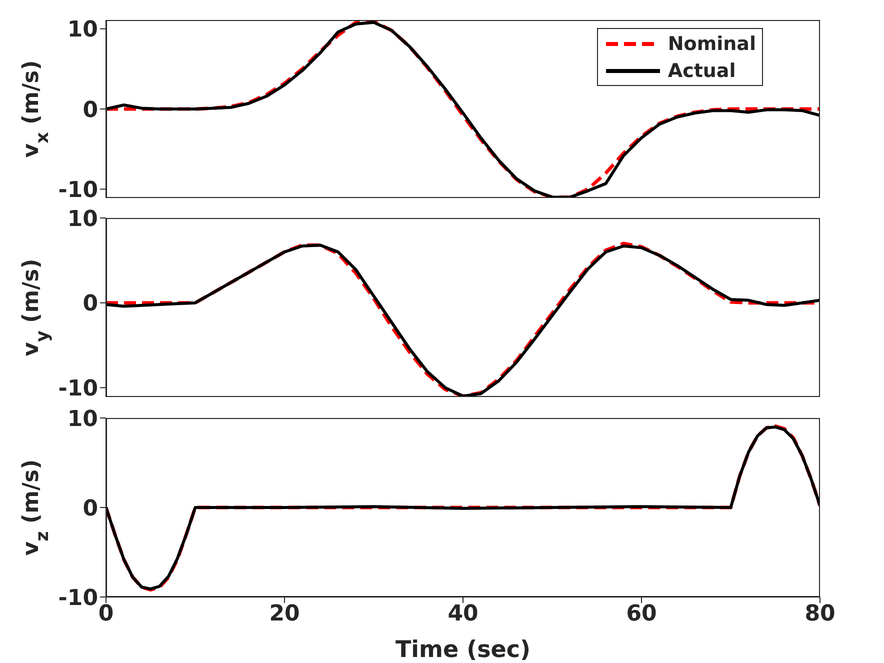 This screenshot has width=884, height=663. What do you see at coordinates (702, 71) in the screenshot?
I see `legend-label: Actual` at bounding box center [702, 71].